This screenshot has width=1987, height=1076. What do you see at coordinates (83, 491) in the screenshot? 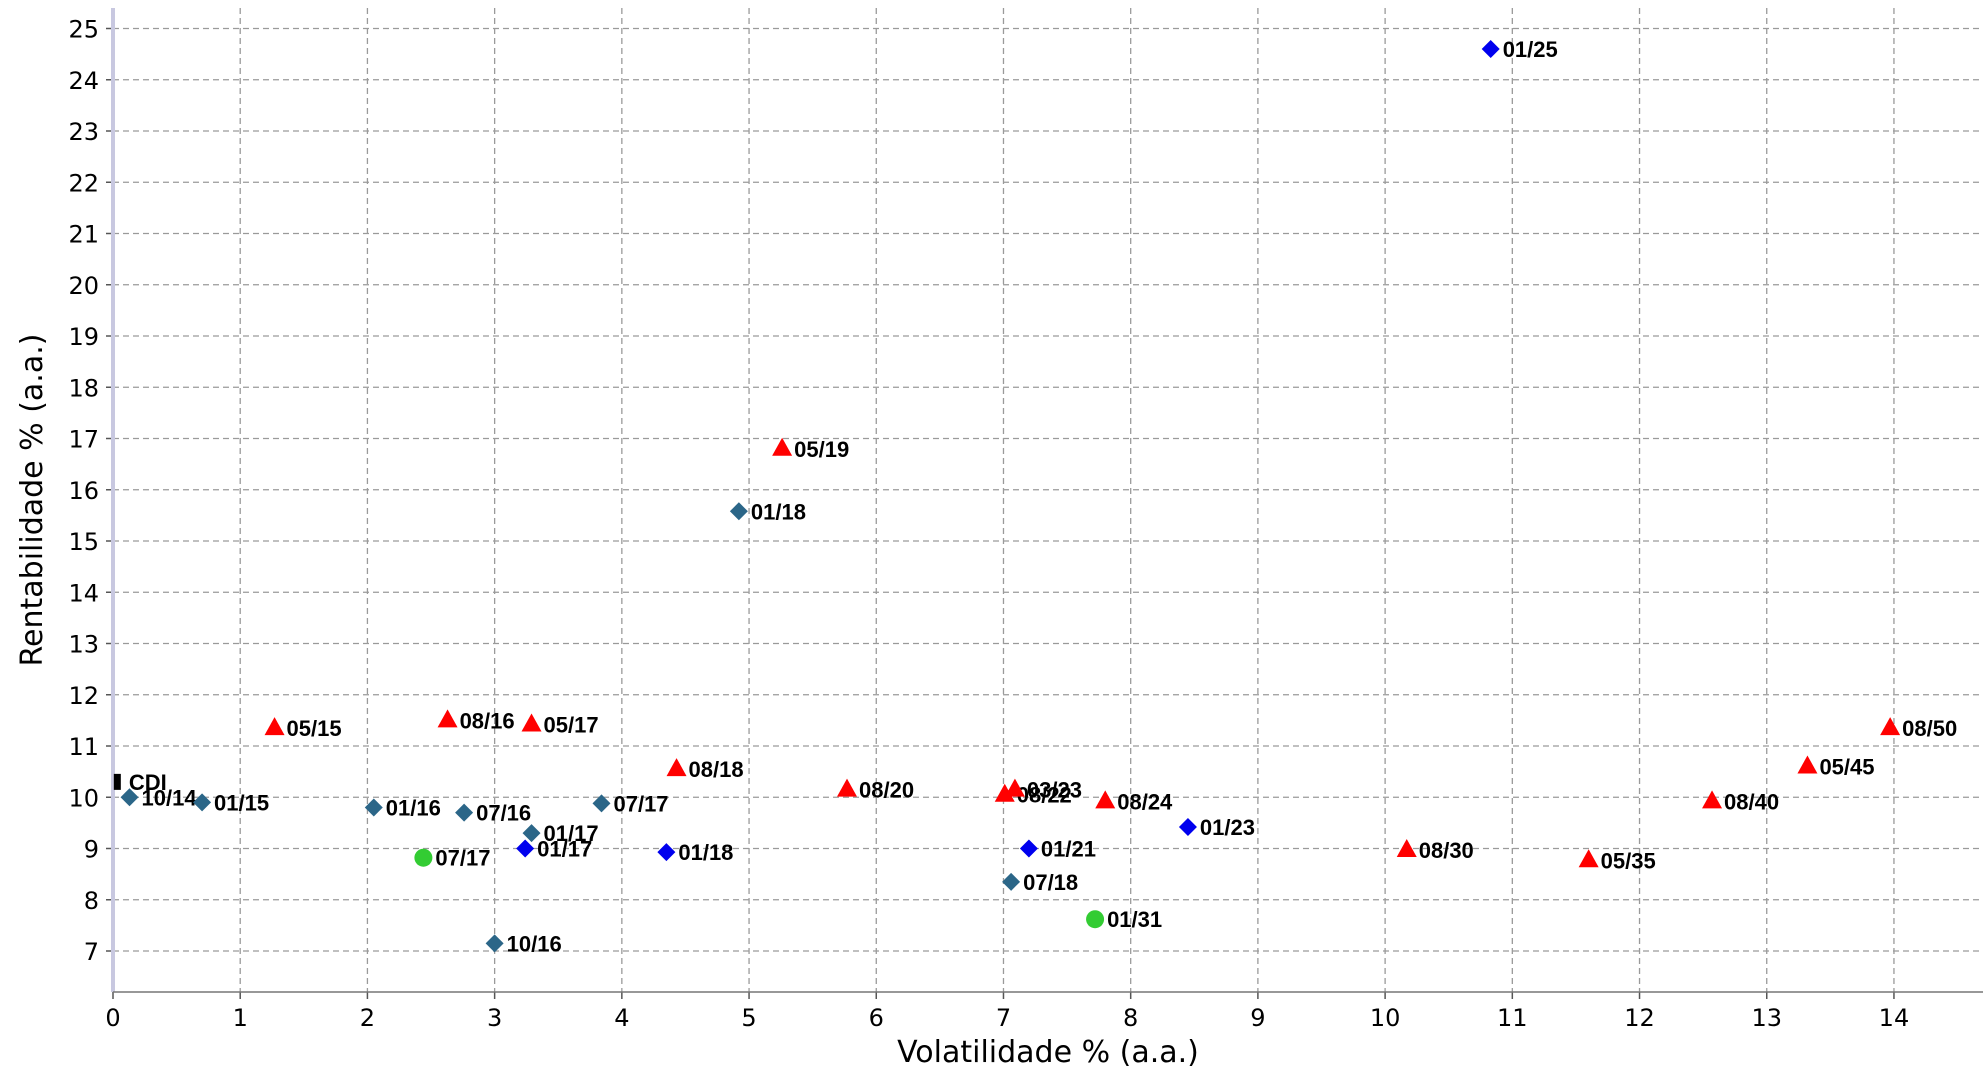
I see `y-tick-label: 16` at bounding box center [83, 491].